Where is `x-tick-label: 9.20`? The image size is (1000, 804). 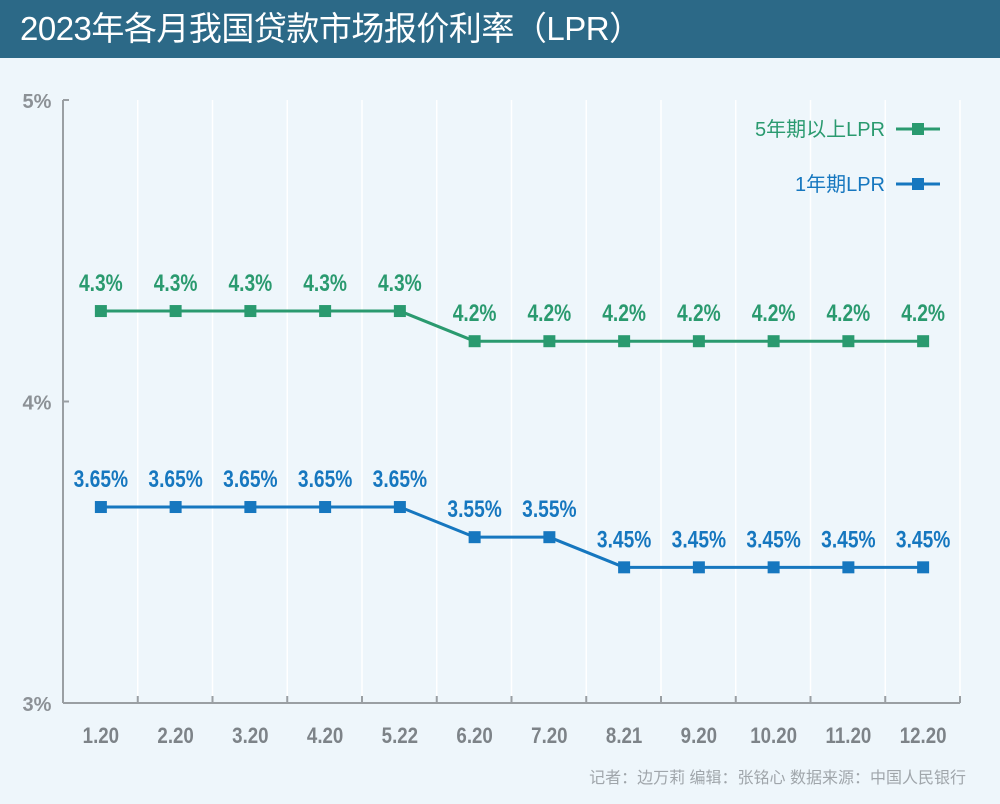
x-tick-label: 9.20 is located at coordinates (699, 737).